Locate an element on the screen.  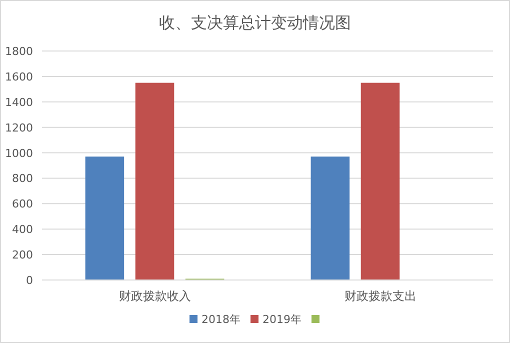
y-tick-label: 1800 is located at coordinates (19, 51).